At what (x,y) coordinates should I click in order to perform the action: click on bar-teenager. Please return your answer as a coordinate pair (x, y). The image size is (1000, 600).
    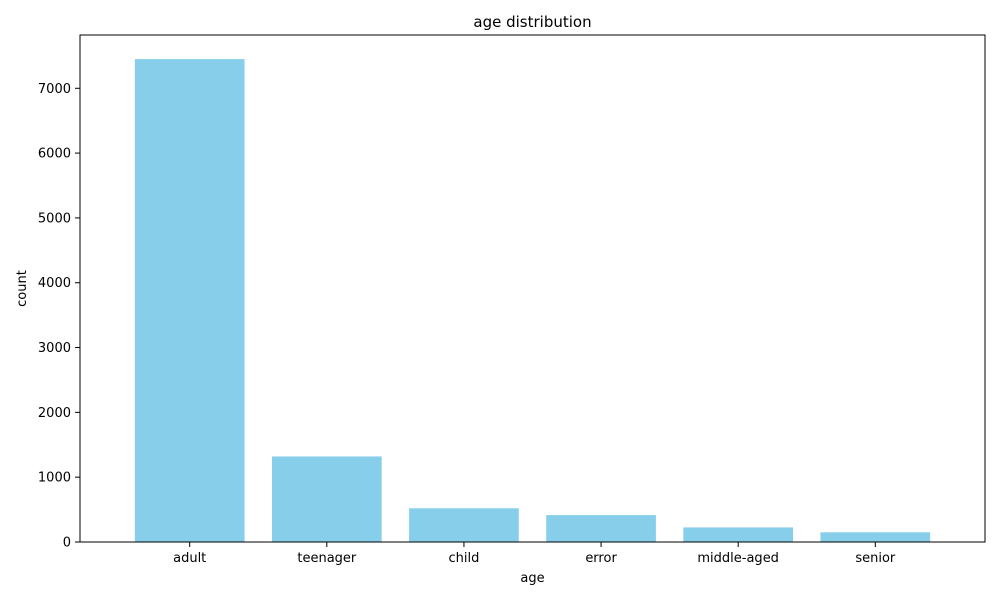
    Looking at the image, I should click on (326, 499).